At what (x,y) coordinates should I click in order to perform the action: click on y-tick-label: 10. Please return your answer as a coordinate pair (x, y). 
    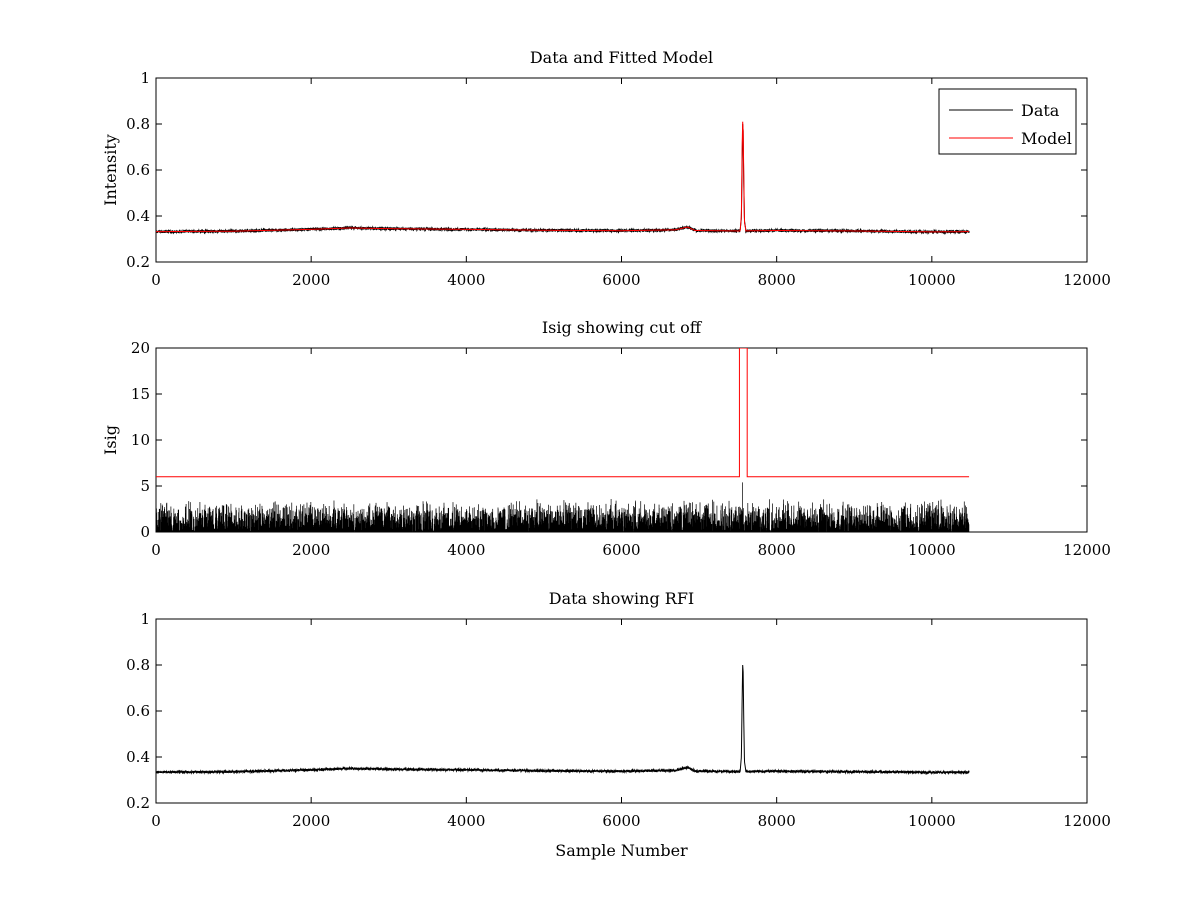
    Looking at the image, I should click on (140, 440).